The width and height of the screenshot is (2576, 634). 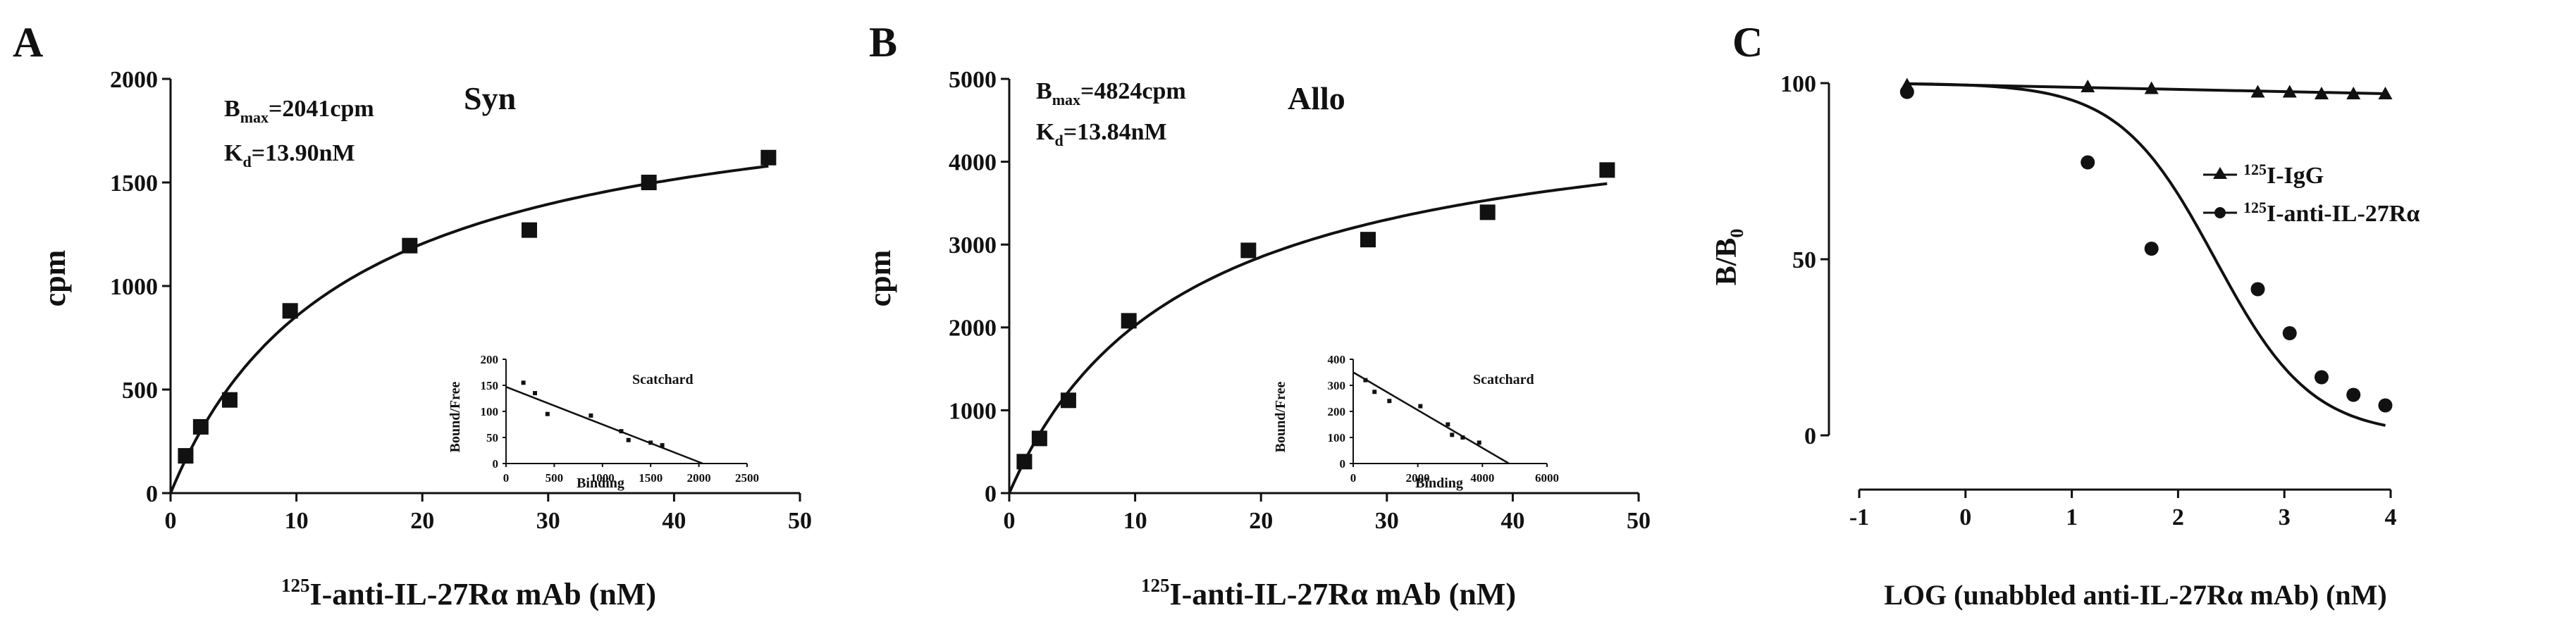 I want to click on panel-a-ylabel: cpm, so click(x=54, y=278).